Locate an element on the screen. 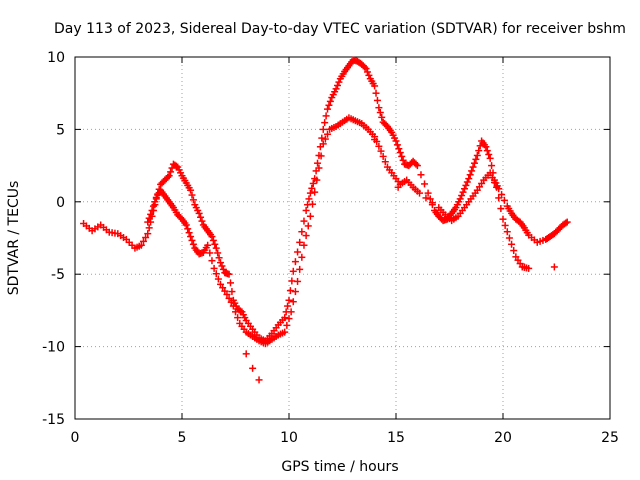 The image size is (640, 480). y-tick-label: 0 is located at coordinates (60, 203).